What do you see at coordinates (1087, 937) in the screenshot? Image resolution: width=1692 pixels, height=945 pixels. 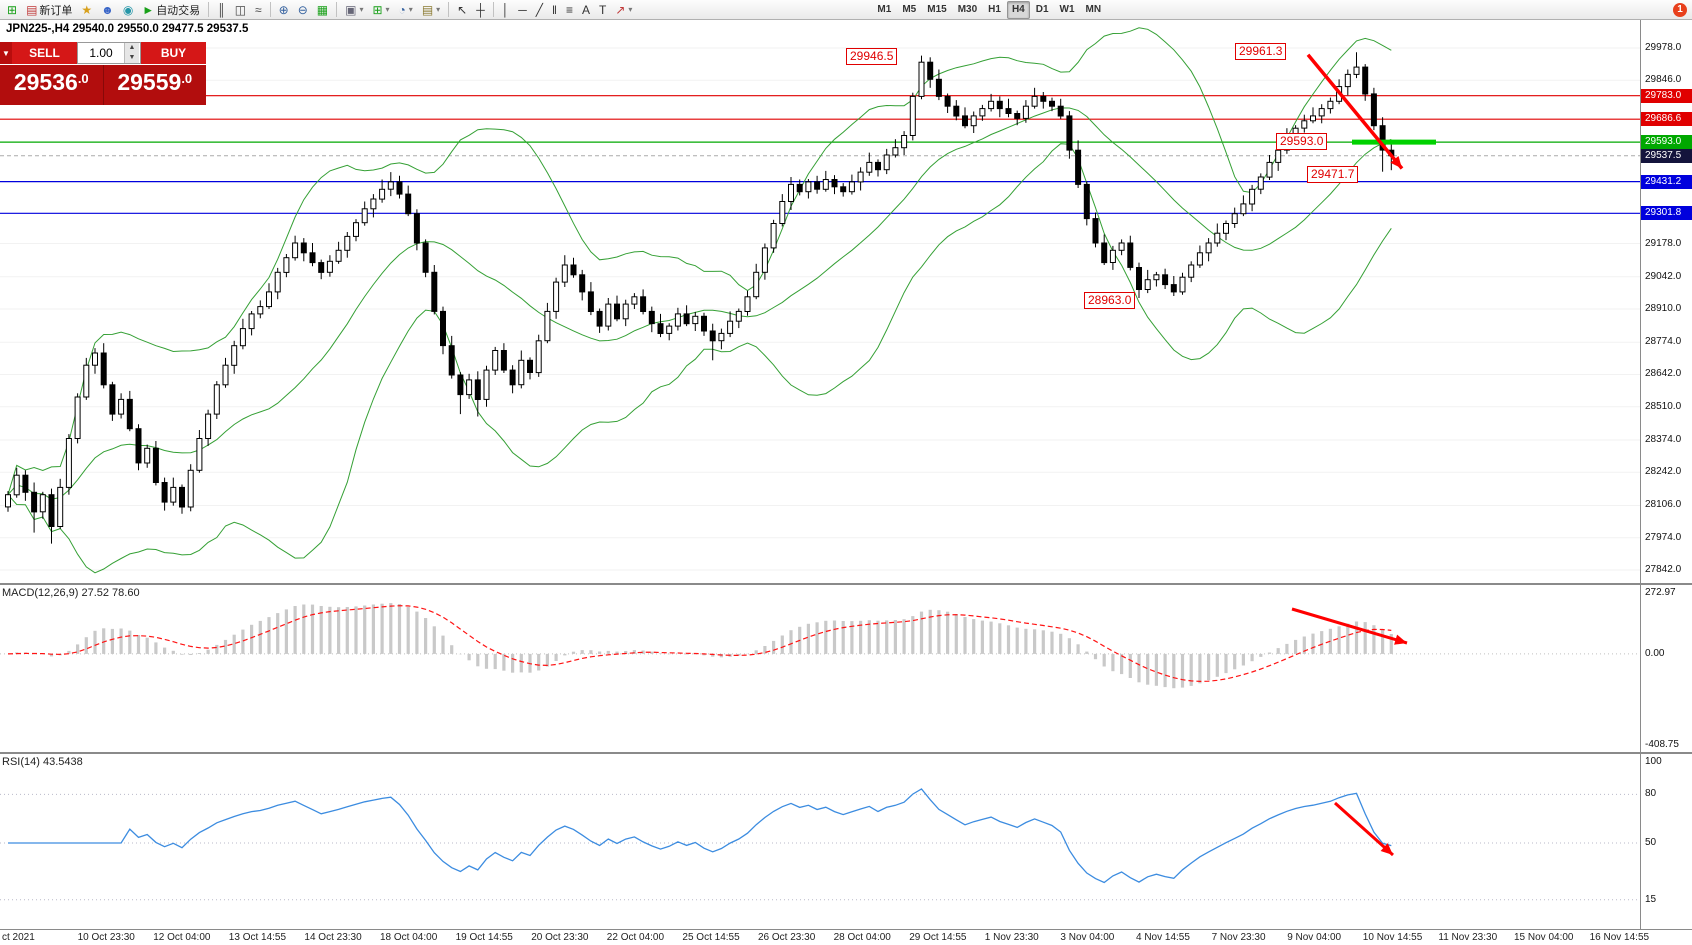 I see `time-axis-label: 3 Nov 04:00` at bounding box center [1087, 937].